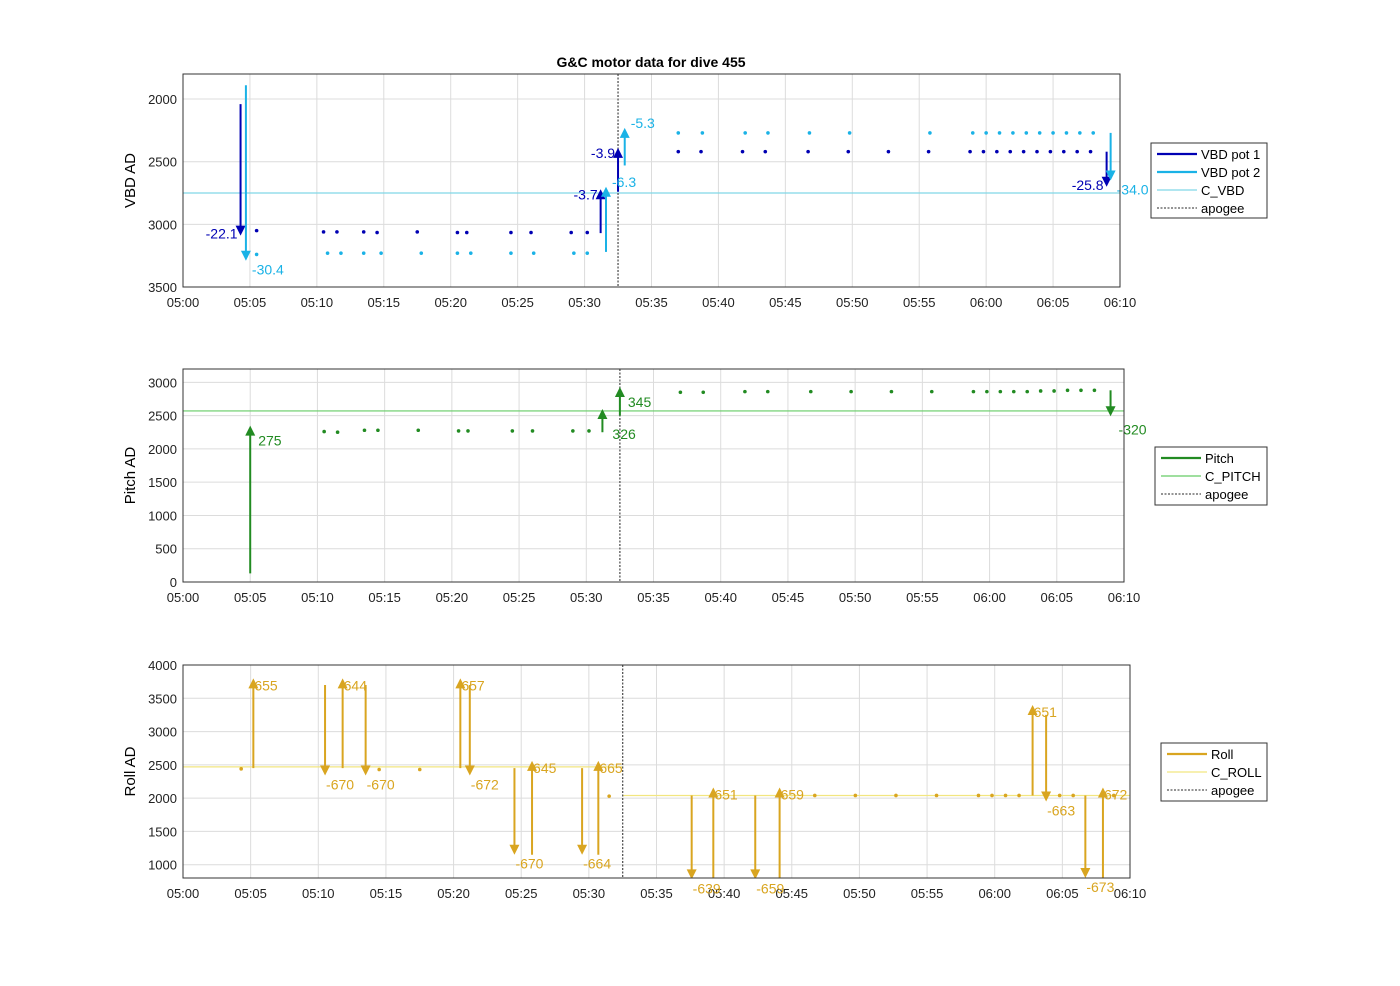 The image size is (1400, 986). What do you see at coordinates (1232, 790) in the screenshot?
I see `legend-label: apogee` at bounding box center [1232, 790].